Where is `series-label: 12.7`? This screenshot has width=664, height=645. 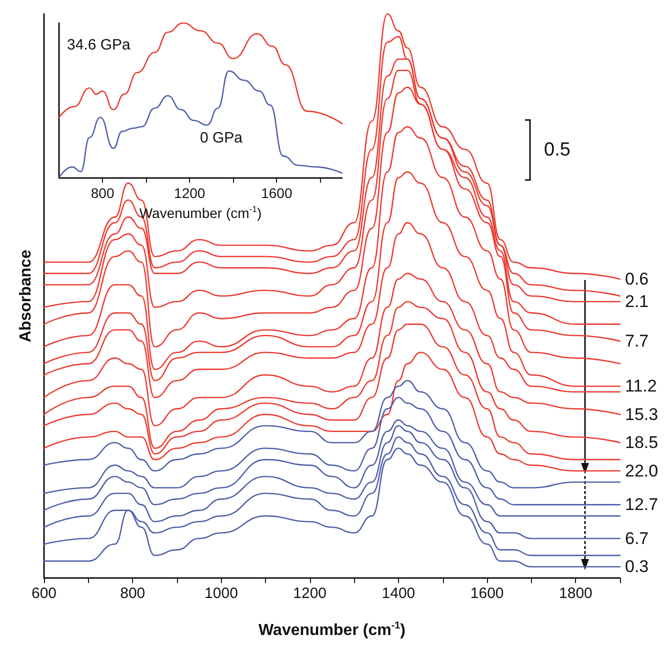
series-label: 12.7 is located at coordinates (641, 504).